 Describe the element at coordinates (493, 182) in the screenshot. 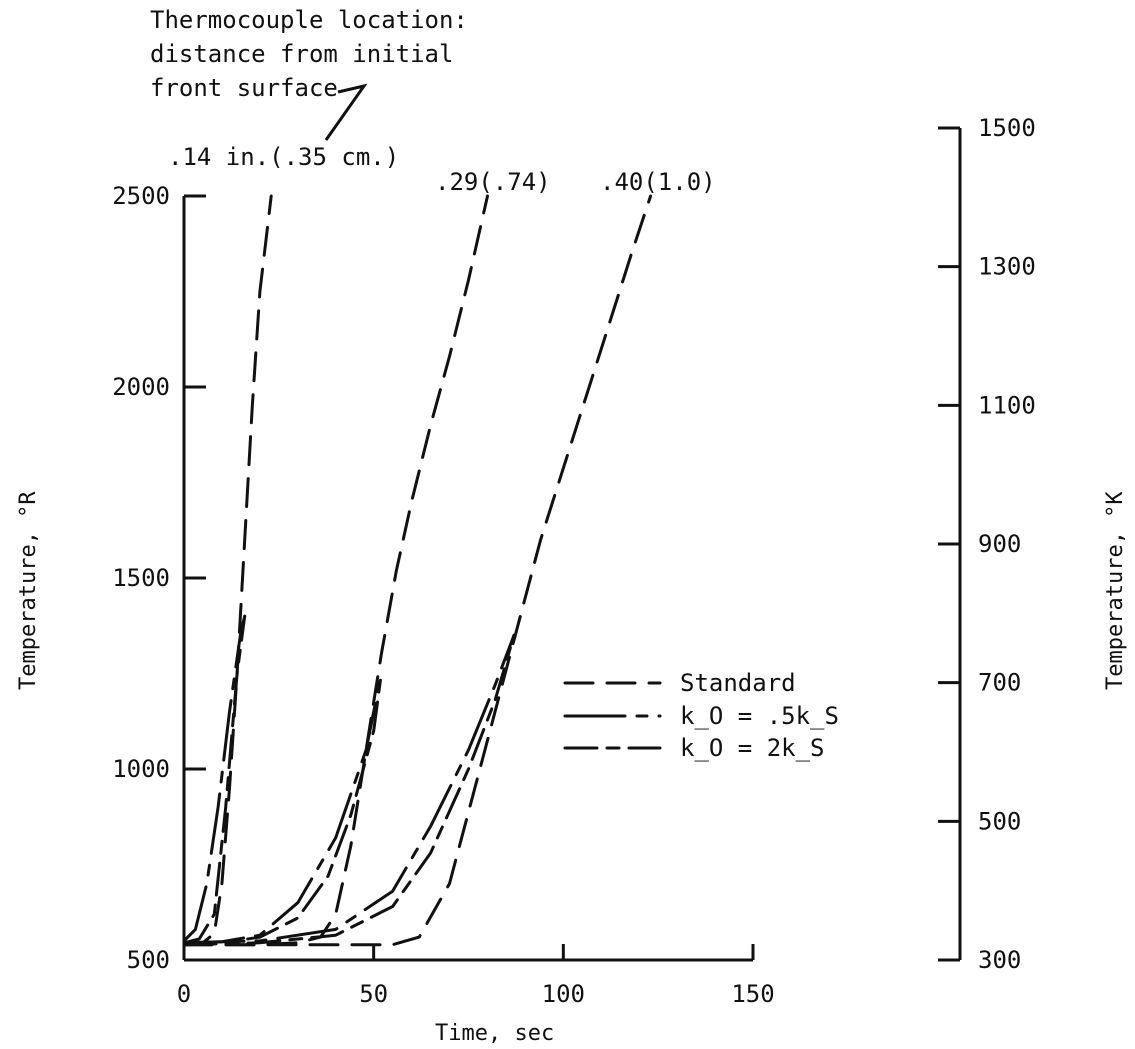

I see `location-label-group-2: .29(.74)` at that location.